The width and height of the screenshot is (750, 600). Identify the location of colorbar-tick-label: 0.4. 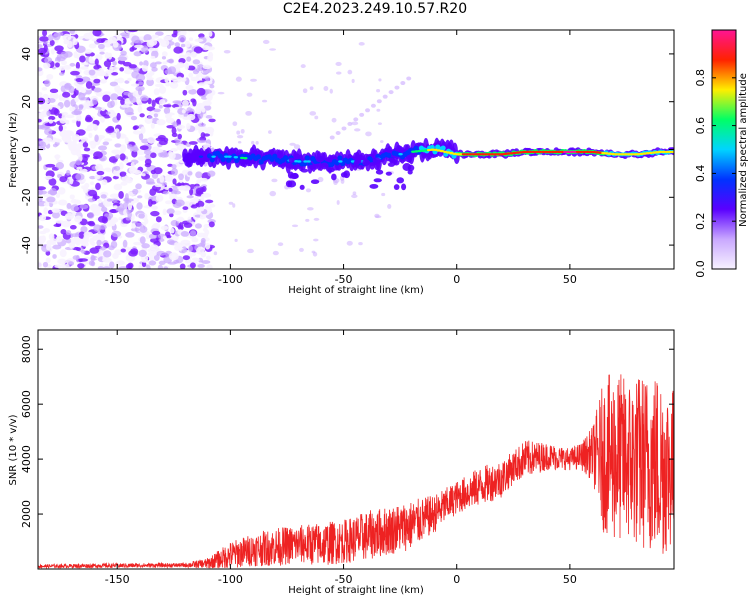
(700, 174).